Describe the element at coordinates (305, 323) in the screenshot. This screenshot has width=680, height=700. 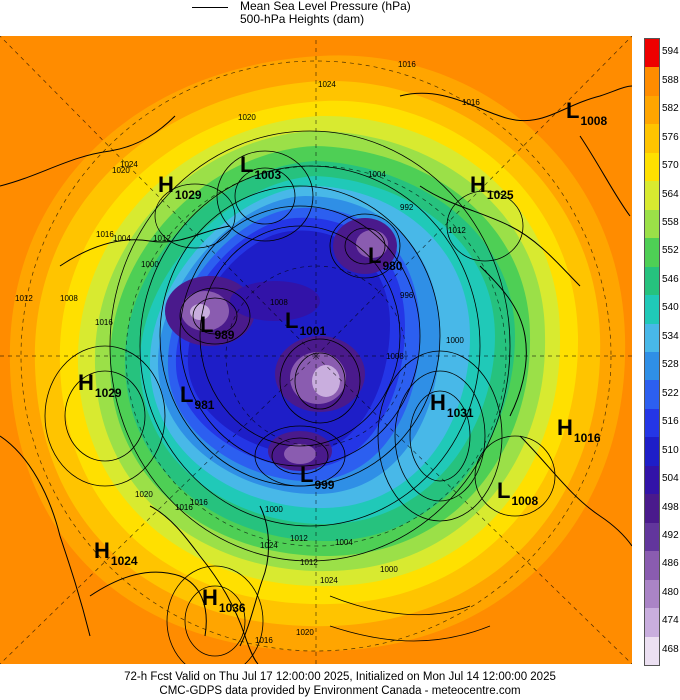
I see `pressure-system-l1001: L1001` at that location.